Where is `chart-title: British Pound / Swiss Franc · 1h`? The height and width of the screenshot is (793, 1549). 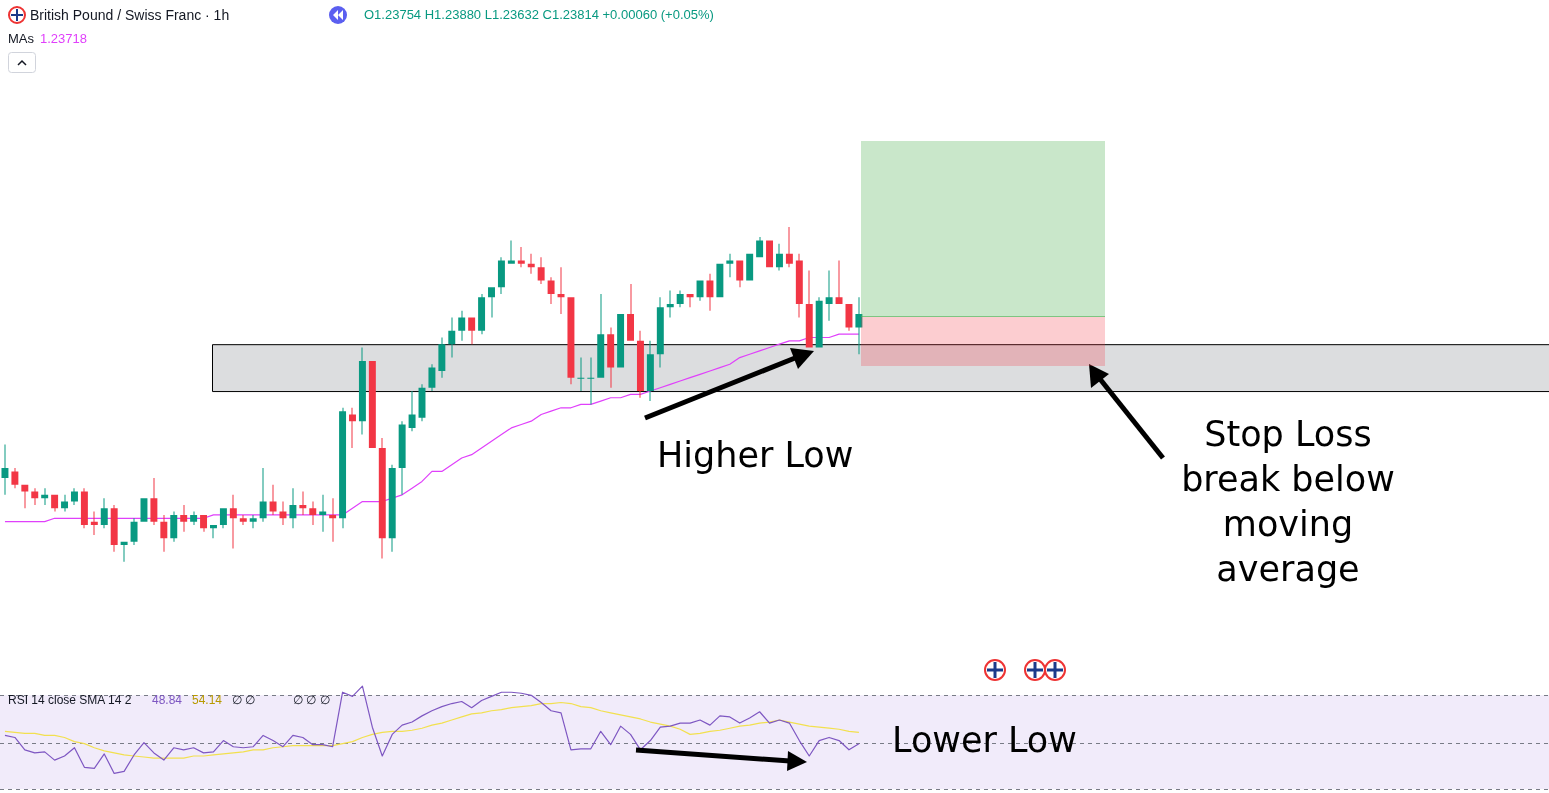 chart-title: British Pound / Swiss Franc · 1h is located at coordinates (130, 15).